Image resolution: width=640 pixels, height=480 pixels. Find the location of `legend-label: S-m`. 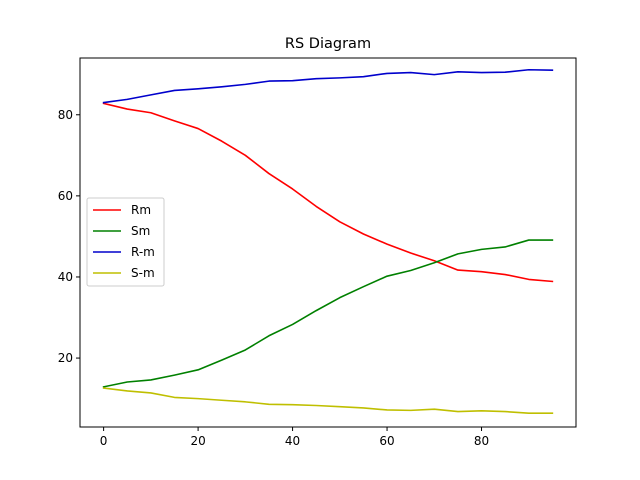

legend-label: S-m is located at coordinates (143, 273).